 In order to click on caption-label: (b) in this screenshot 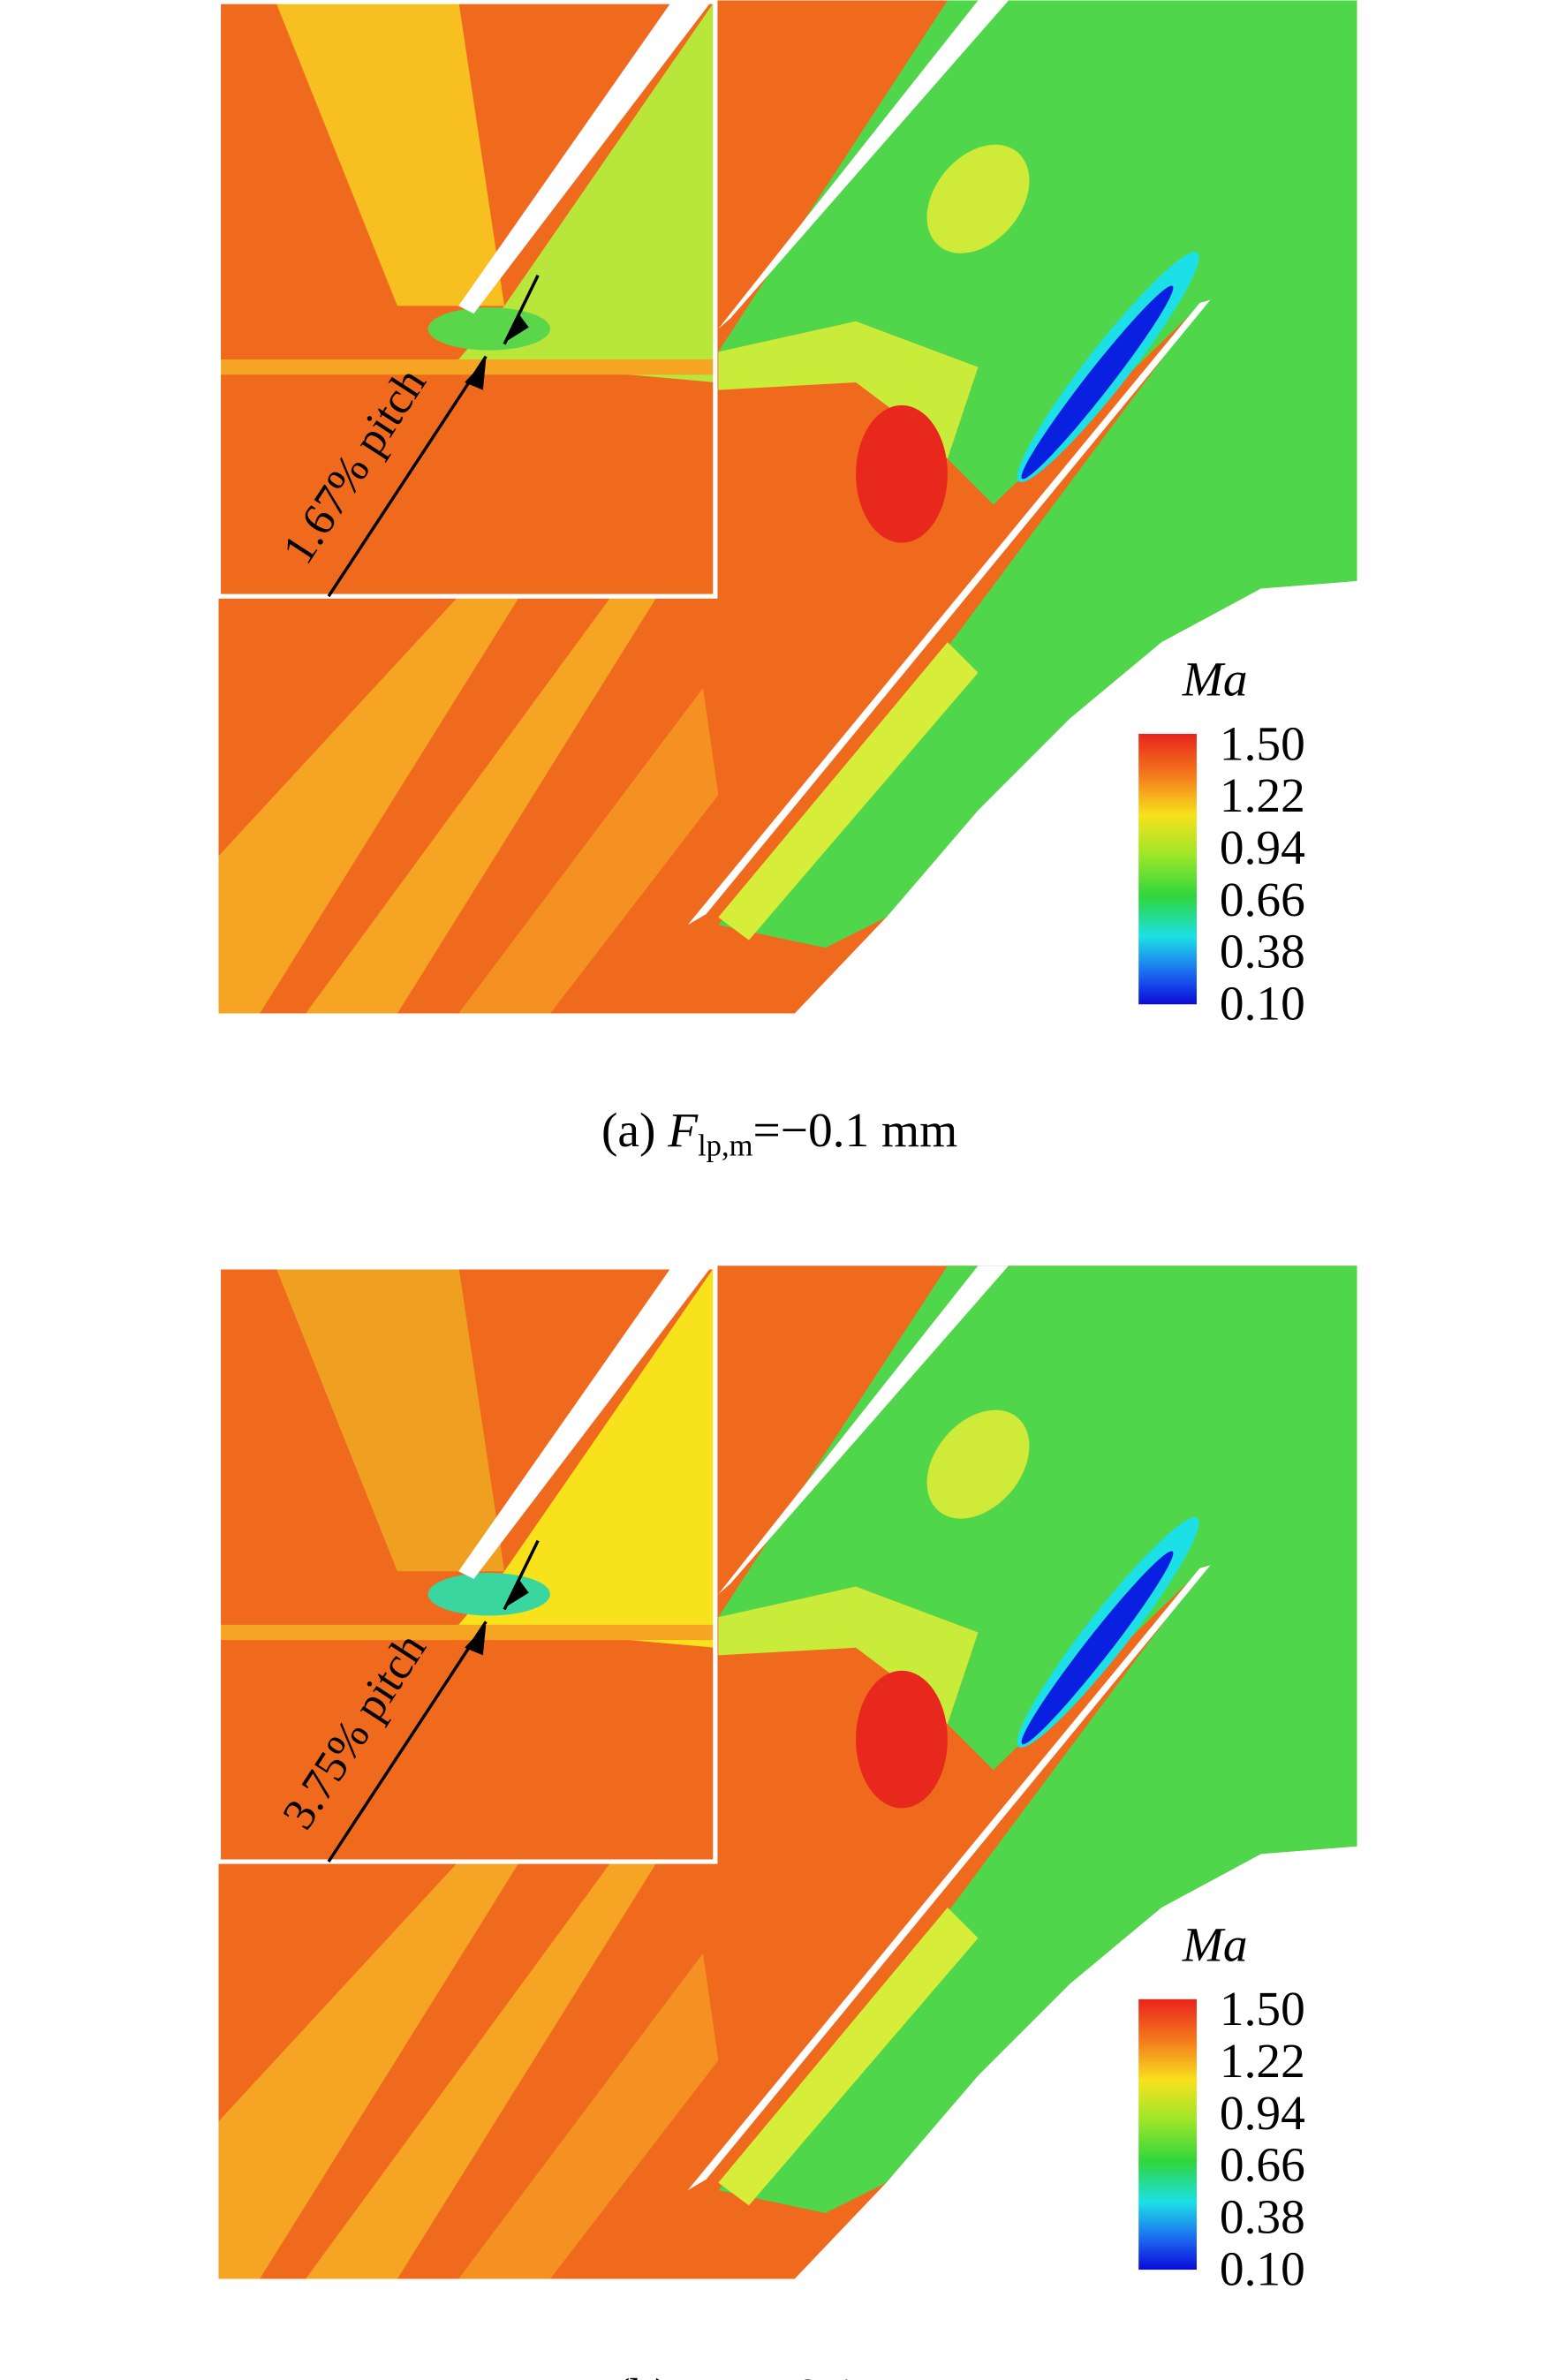, I will do `click(642, 2374)`.